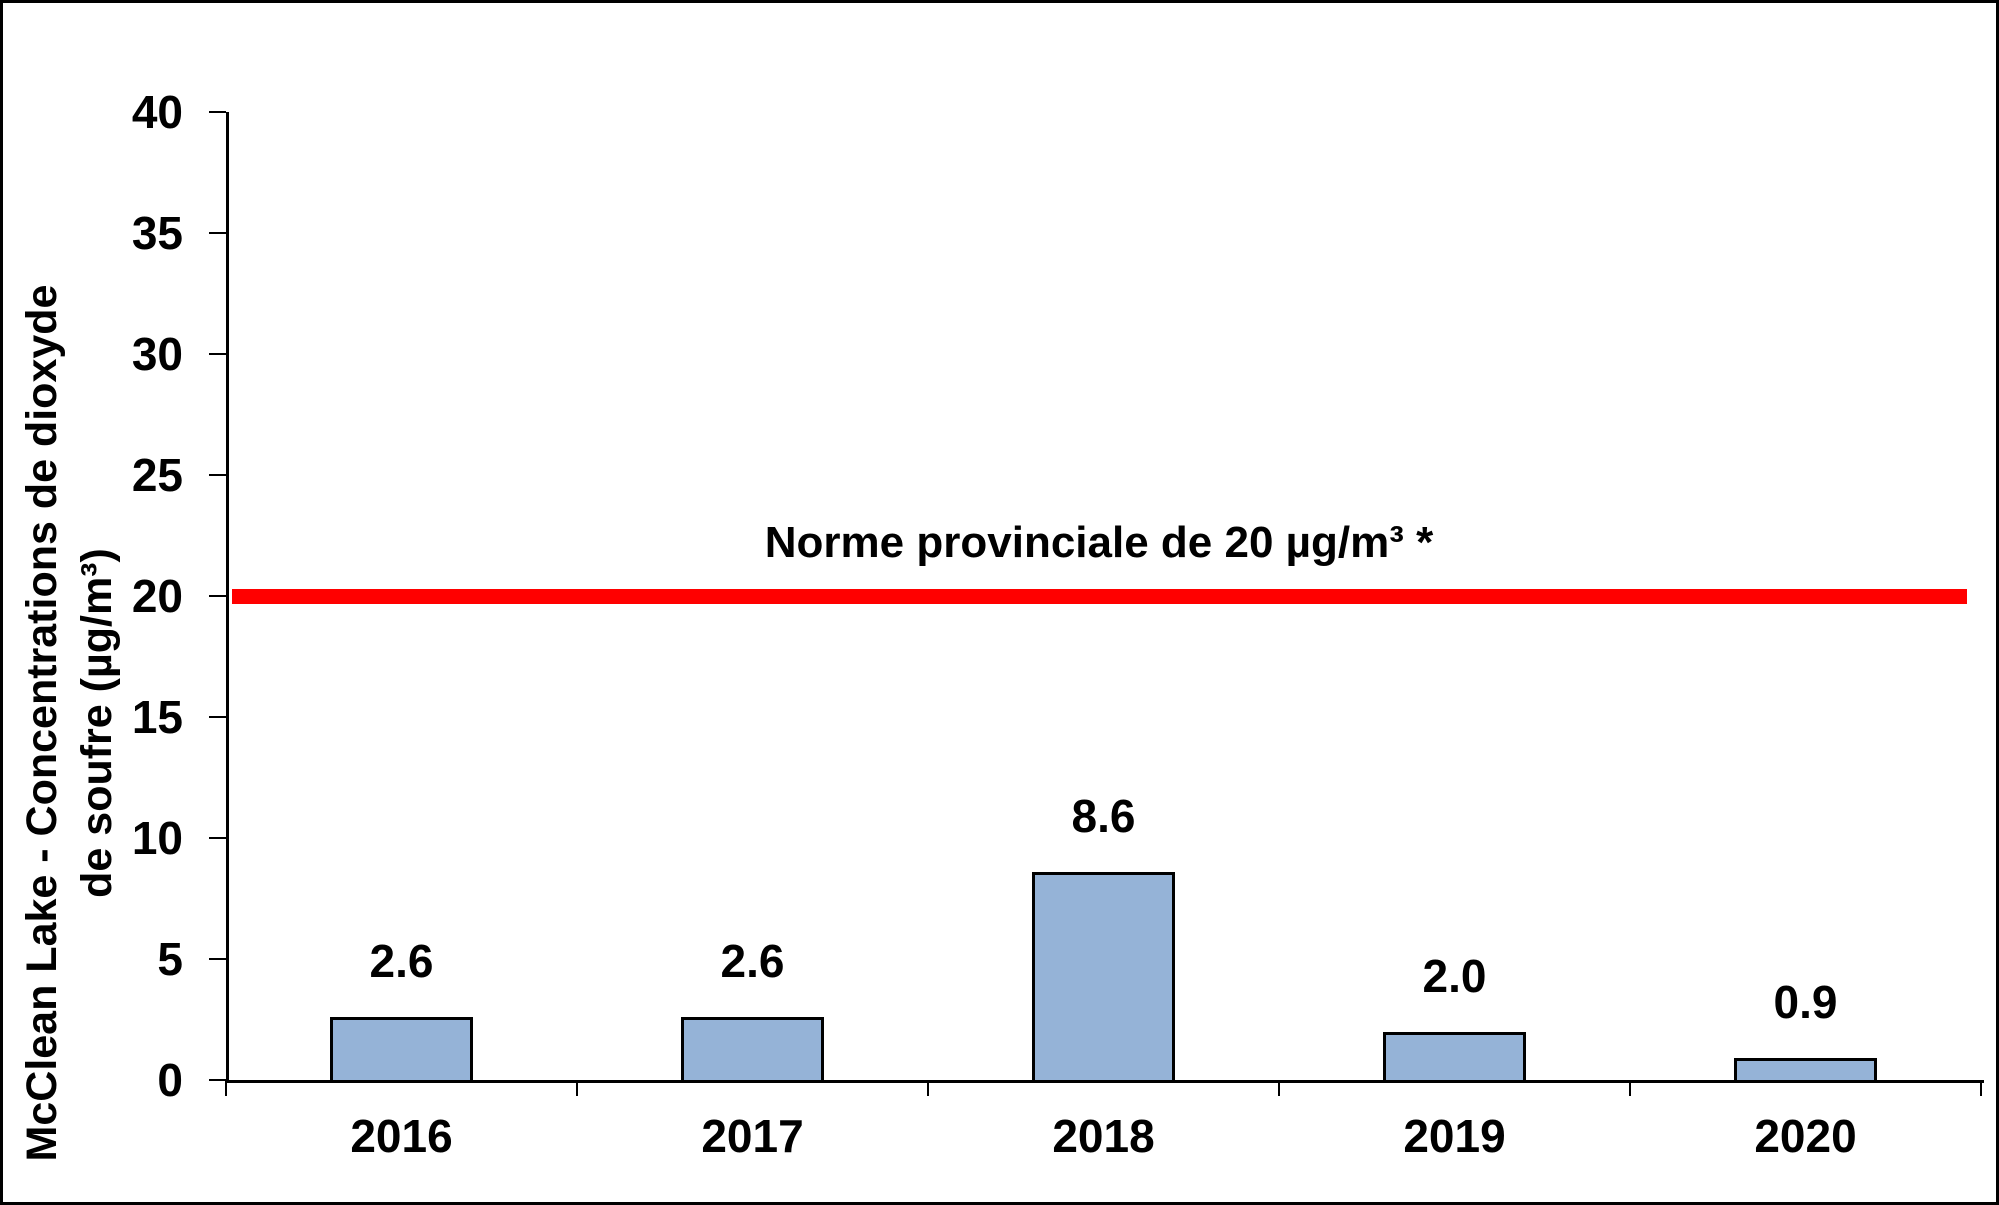 The image size is (1999, 1205). What do you see at coordinates (1103, 816) in the screenshot?
I see `bar-value-label: 8.6` at bounding box center [1103, 816].